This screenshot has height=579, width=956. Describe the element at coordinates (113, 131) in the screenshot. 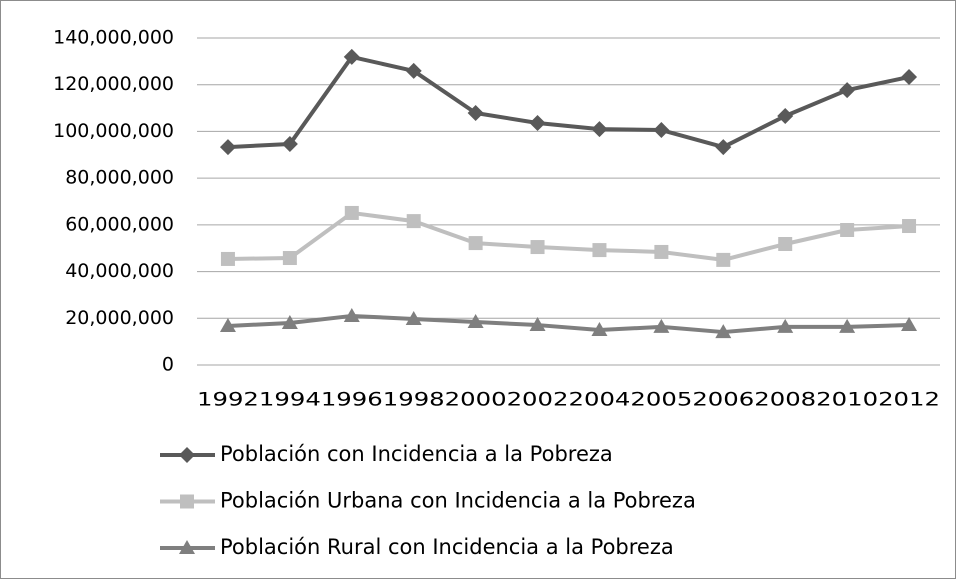

I see `y-tick-label: 100,000,000` at that location.